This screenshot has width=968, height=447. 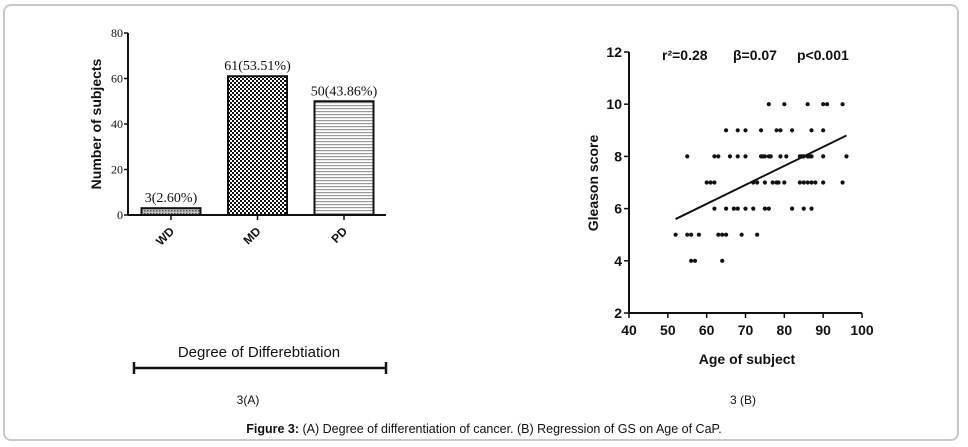 What do you see at coordinates (117, 124) in the screenshot?
I see `bar-y-tick-label: 40` at bounding box center [117, 124].